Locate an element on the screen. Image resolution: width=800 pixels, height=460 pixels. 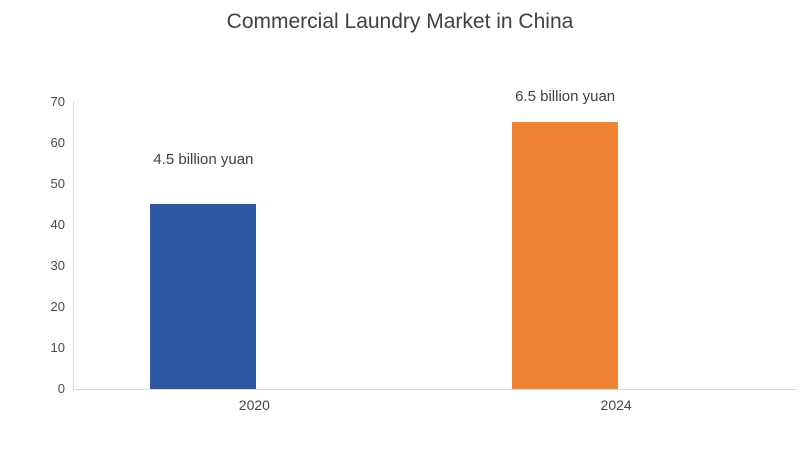
y-tick-label: 0 is located at coordinates (61, 388).